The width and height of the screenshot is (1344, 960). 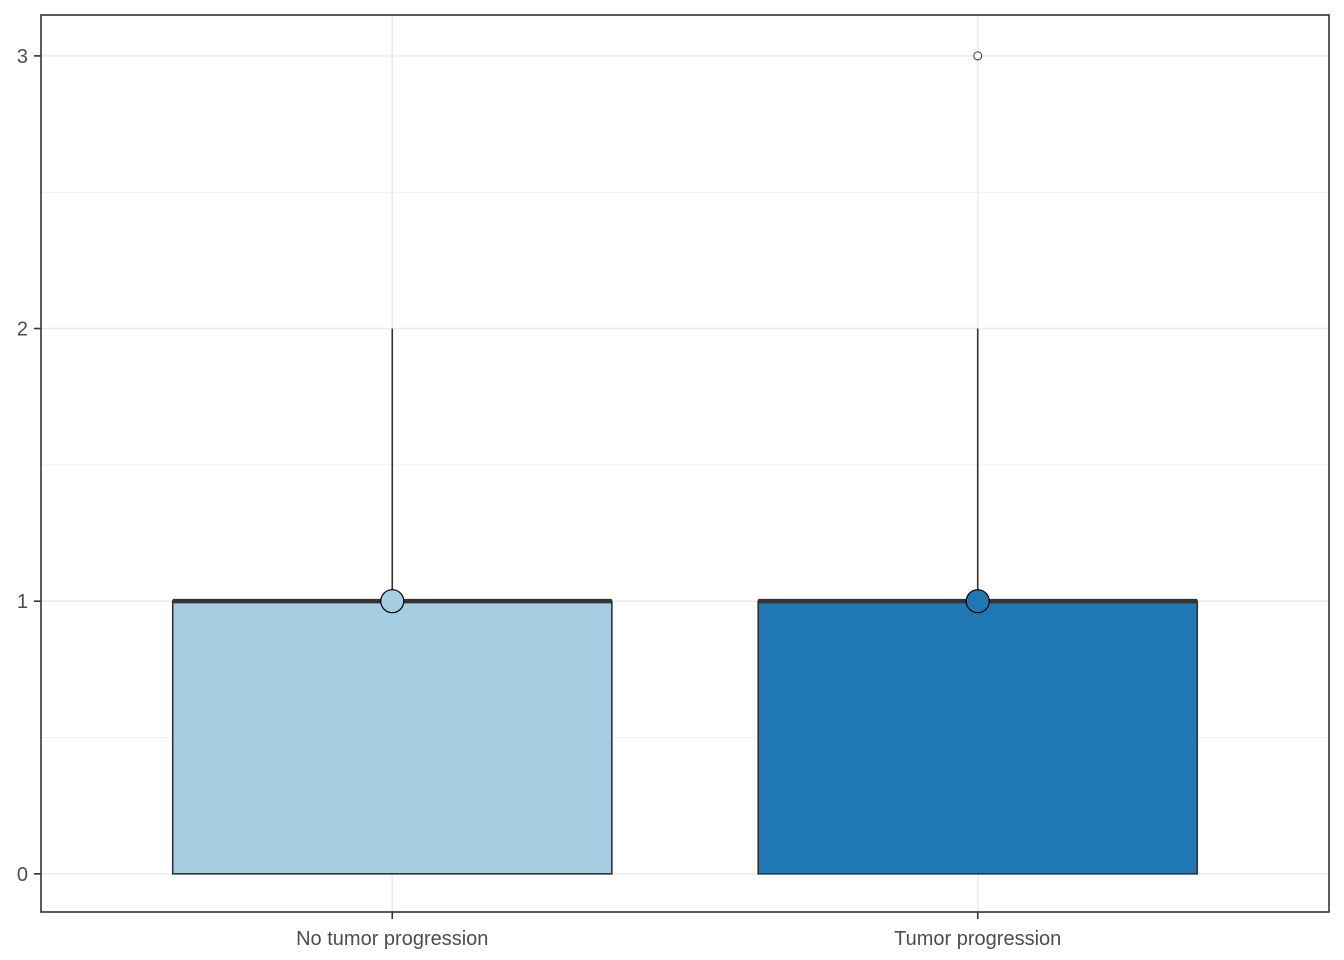 I want to click on x-tick-label: Tumor progression, so click(x=977, y=939).